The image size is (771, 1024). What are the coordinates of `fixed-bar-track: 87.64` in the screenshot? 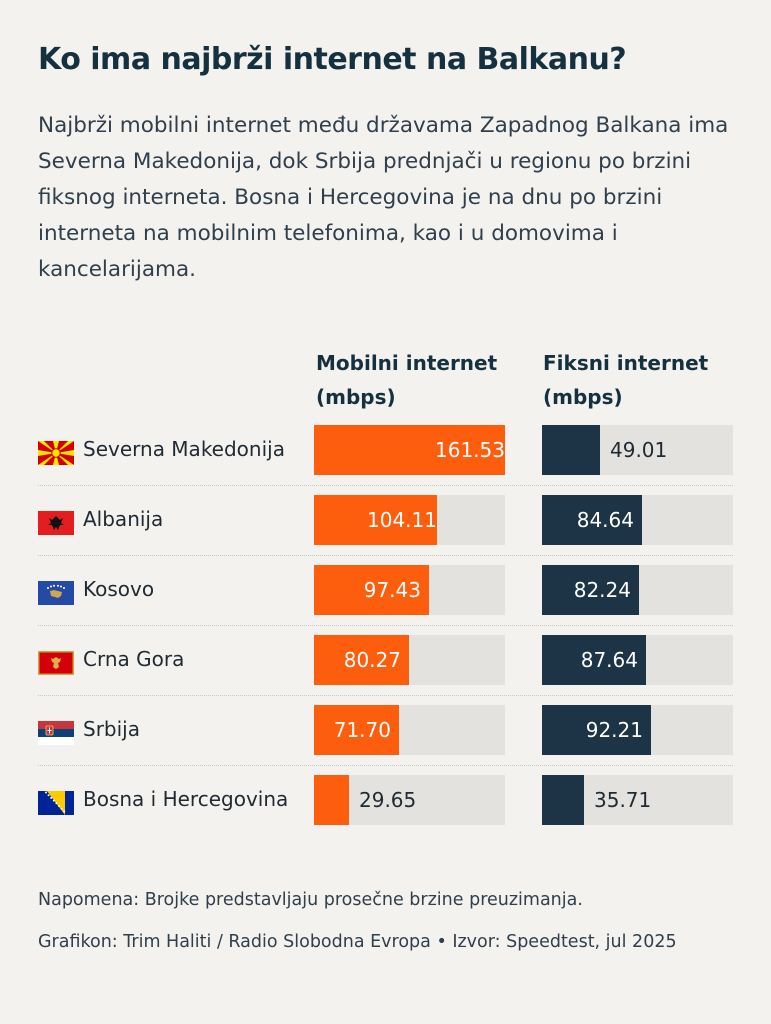 It's located at (637, 660).